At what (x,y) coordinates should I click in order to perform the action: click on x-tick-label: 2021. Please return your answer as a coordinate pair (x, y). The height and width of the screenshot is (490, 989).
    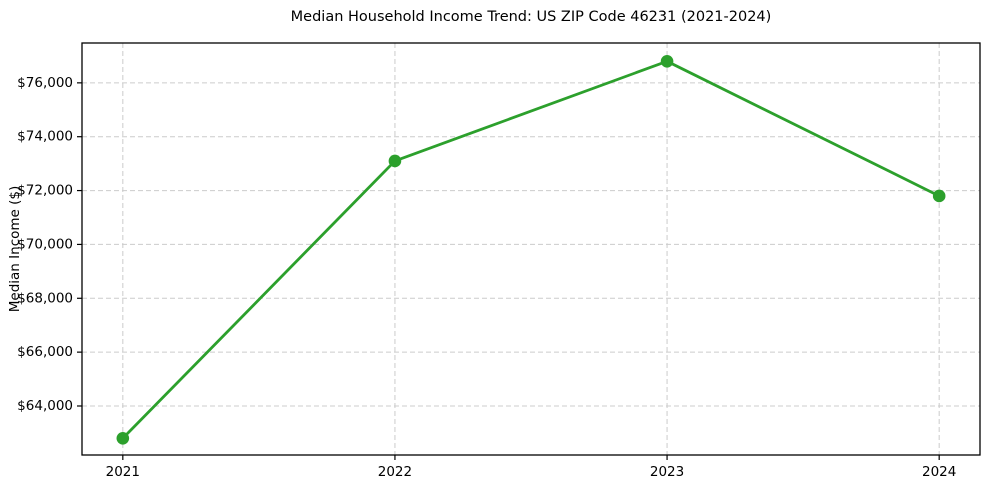
    Looking at the image, I should click on (123, 472).